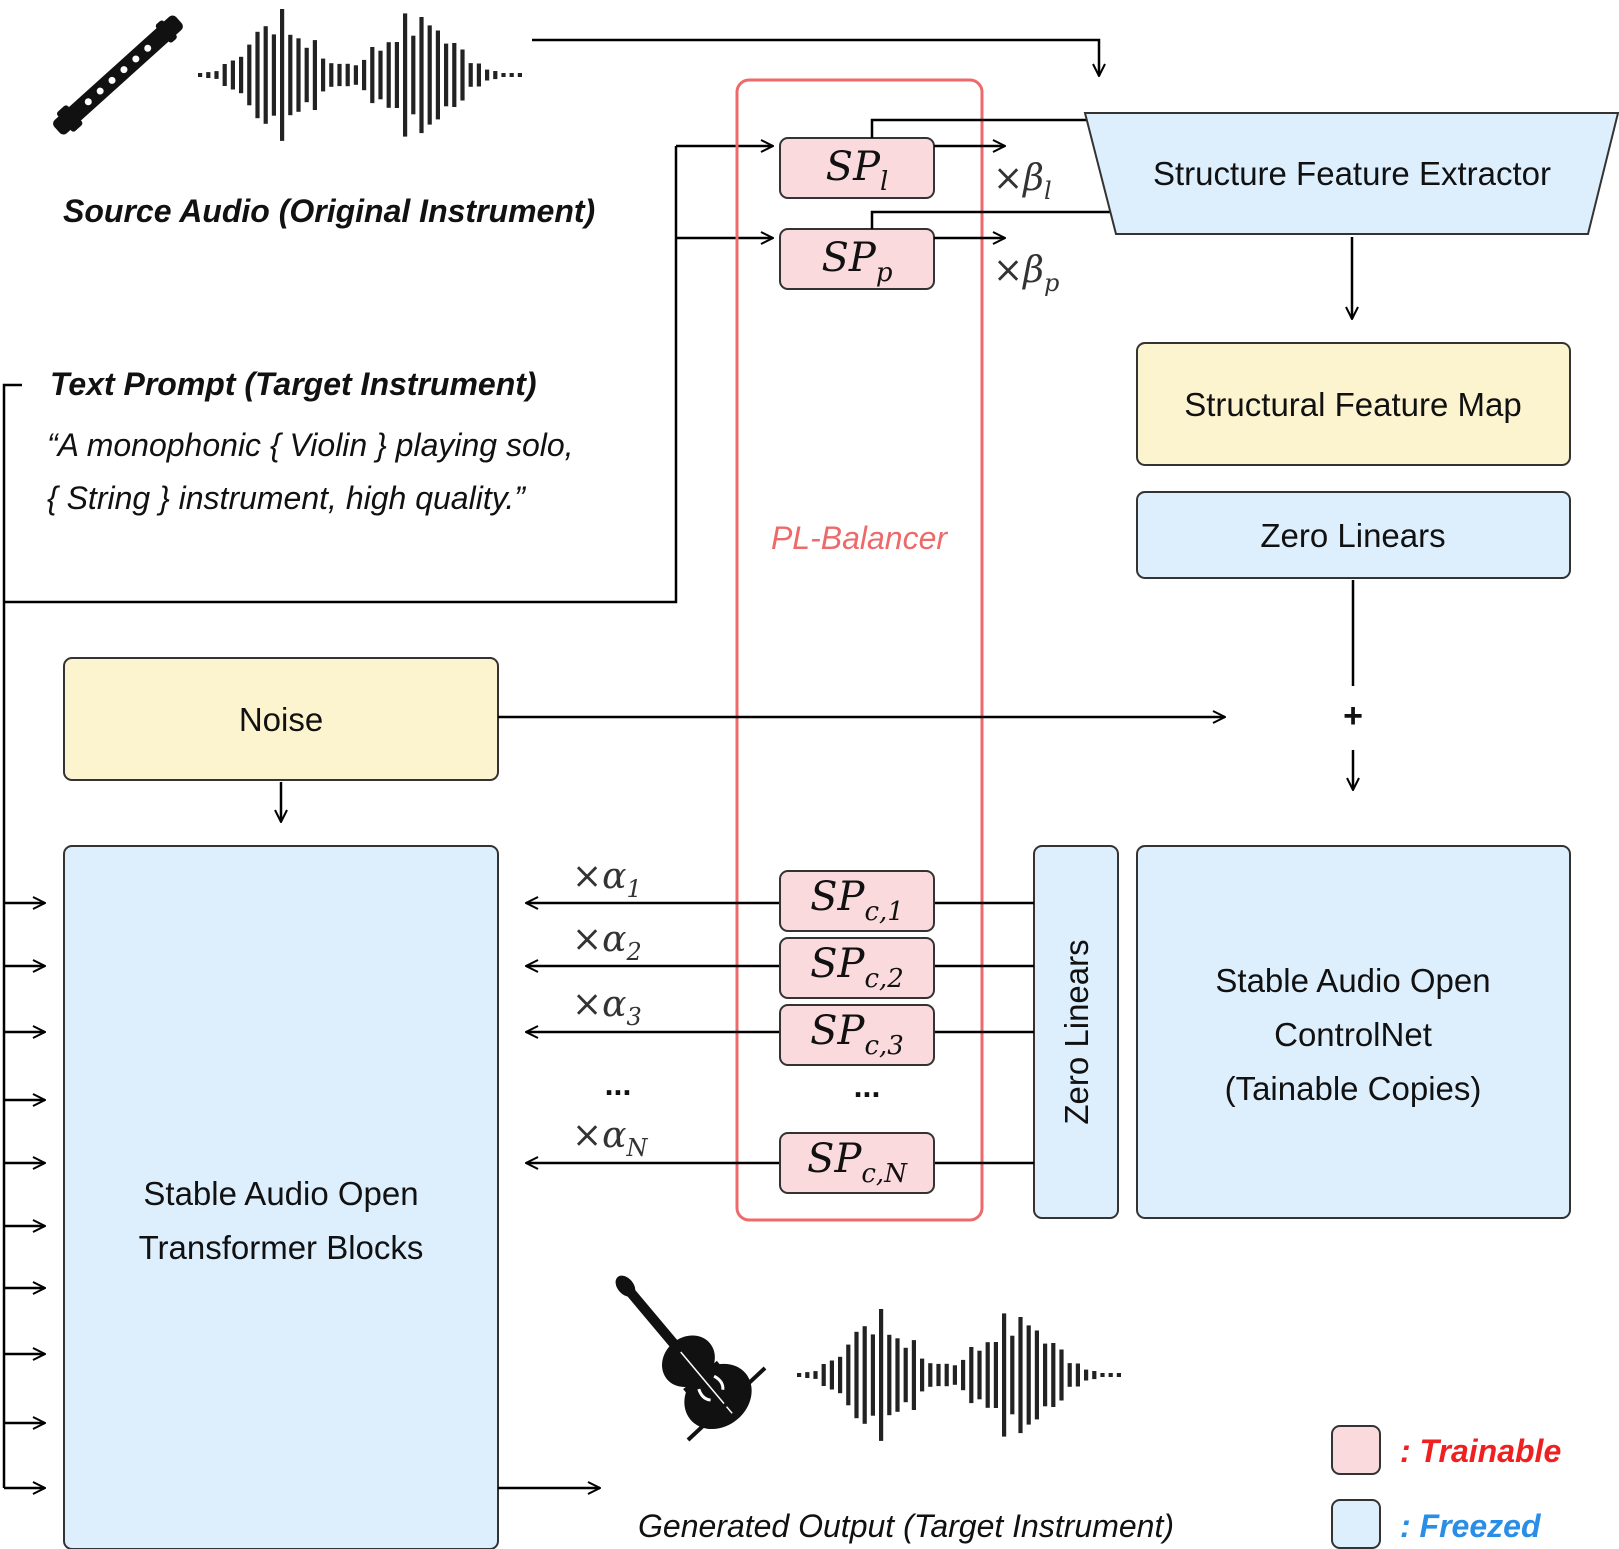 The height and width of the screenshot is (1549, 1619). I want to click on legend-freezed-swatch, so click(1356, 1524).